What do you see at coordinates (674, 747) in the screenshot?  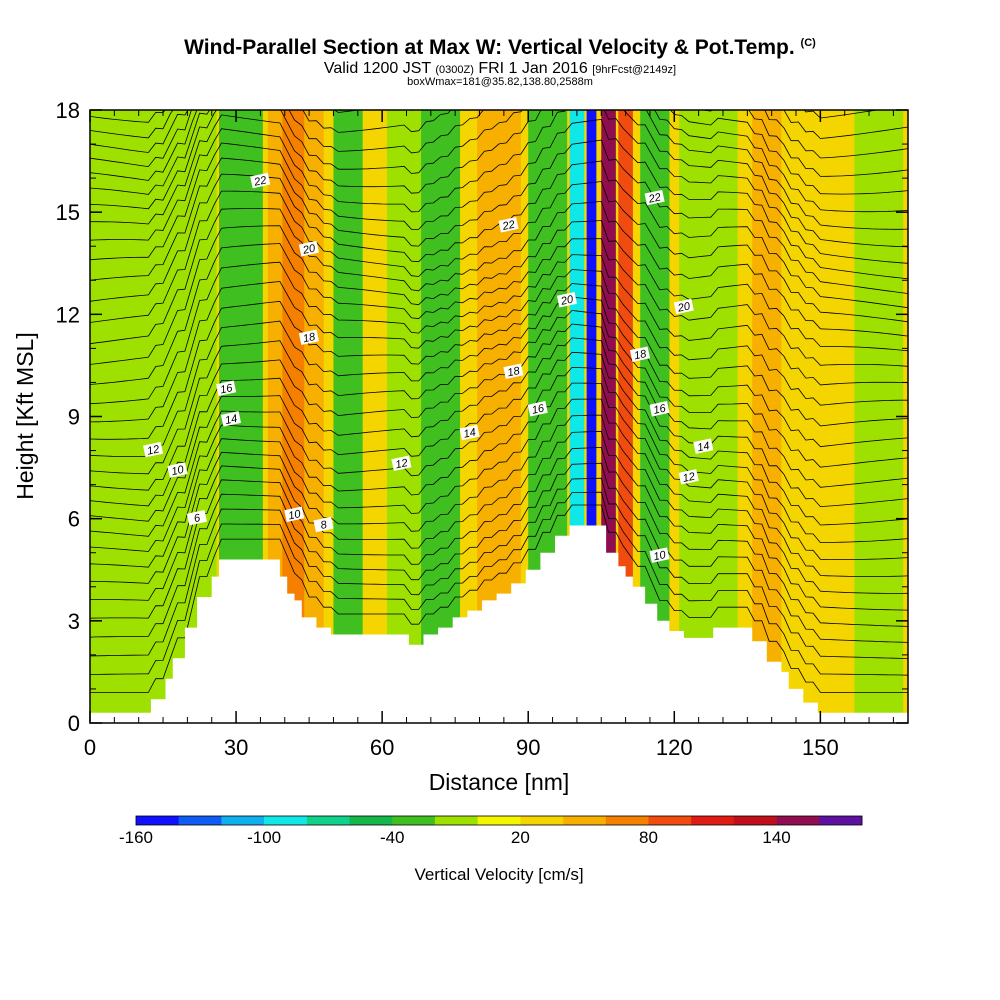 I see `x-tick-label: 120` at bounding box center [674, 747].